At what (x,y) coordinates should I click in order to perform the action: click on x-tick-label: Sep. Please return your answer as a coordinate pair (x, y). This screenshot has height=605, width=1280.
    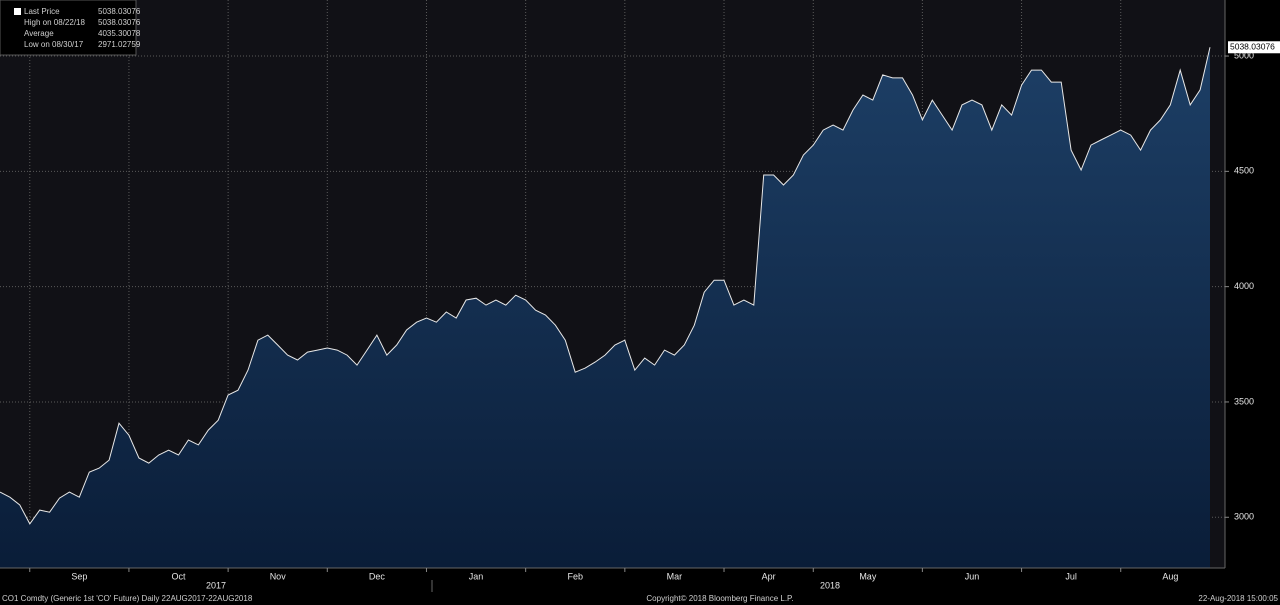
    Looking at the image, I should click on (79, 576).